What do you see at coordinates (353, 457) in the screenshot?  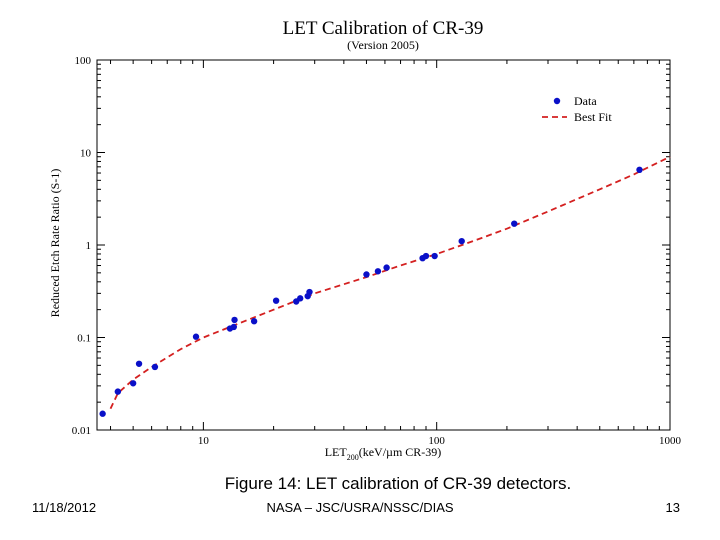 I see `x-axis-label-subscript: 200` at bounding box center [353, 457].